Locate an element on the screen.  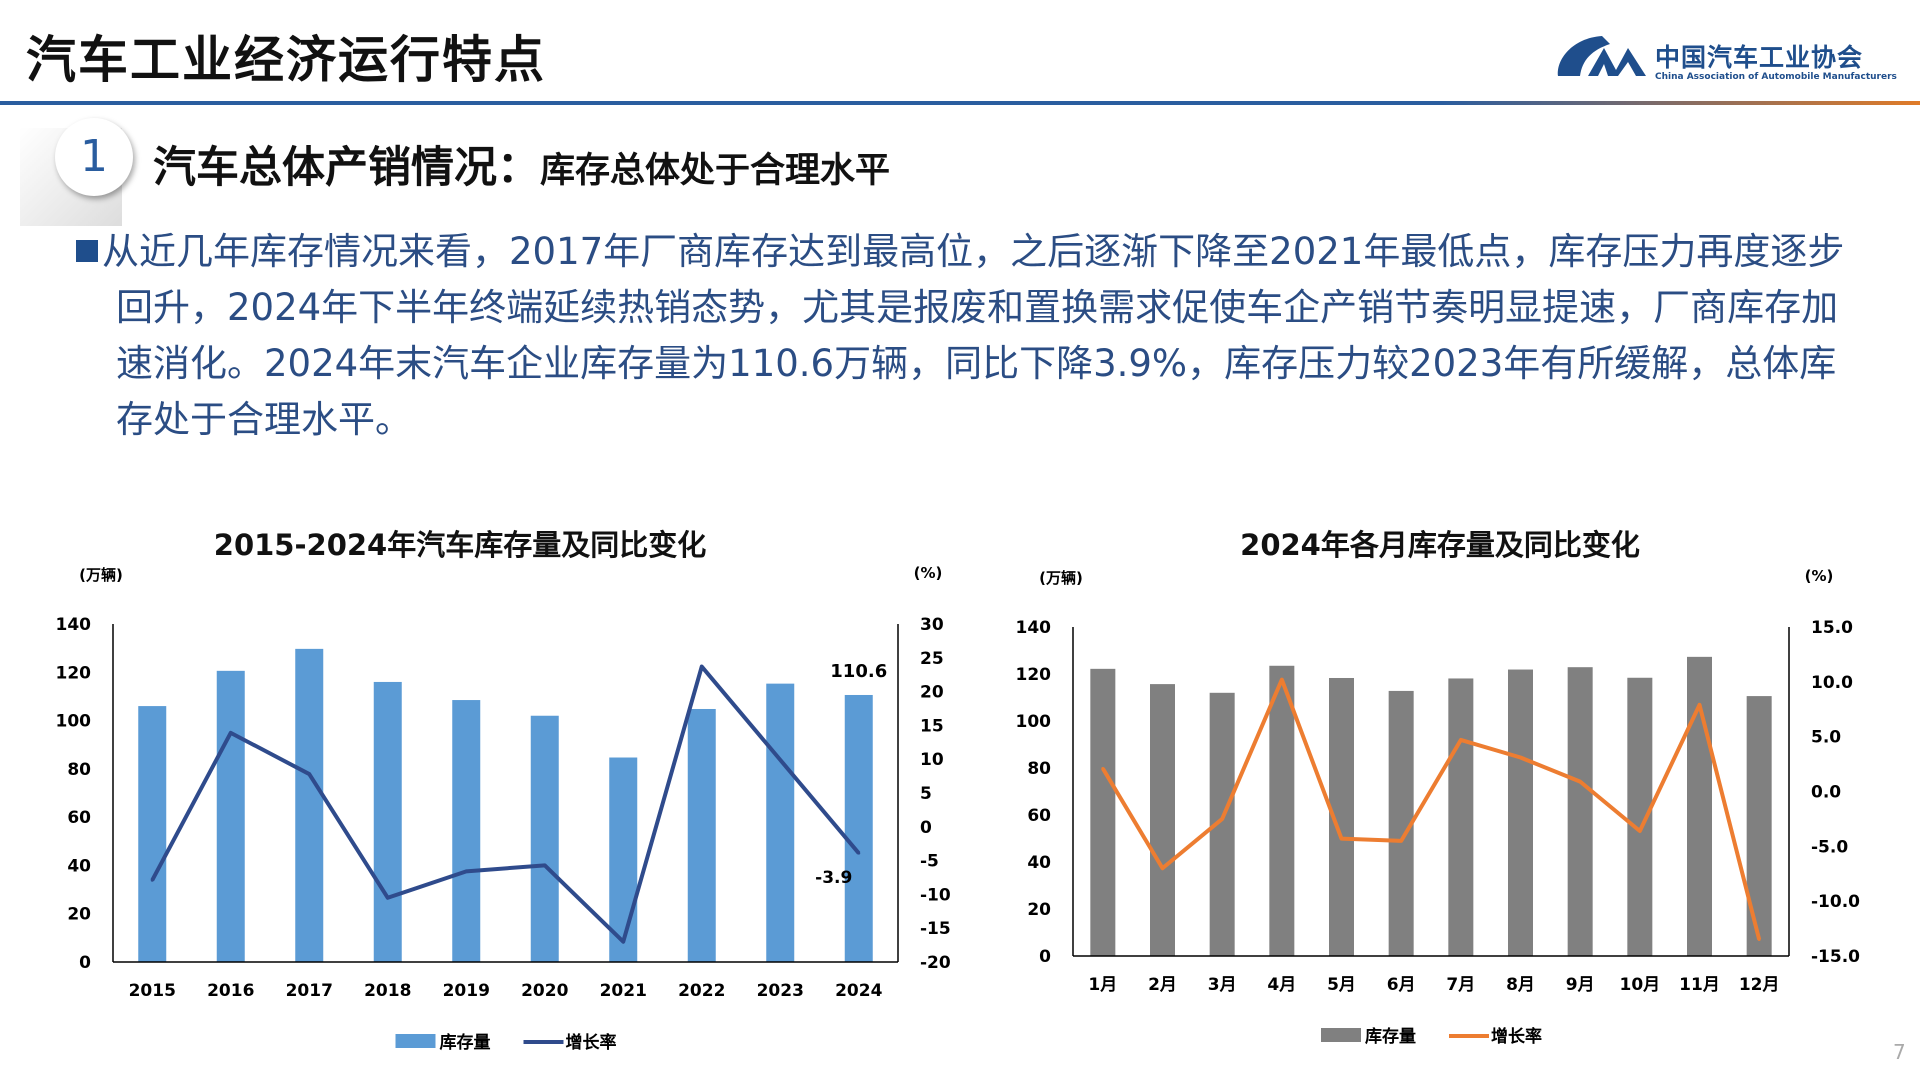
growth-point-2021 is located at coordinates (623, 942).